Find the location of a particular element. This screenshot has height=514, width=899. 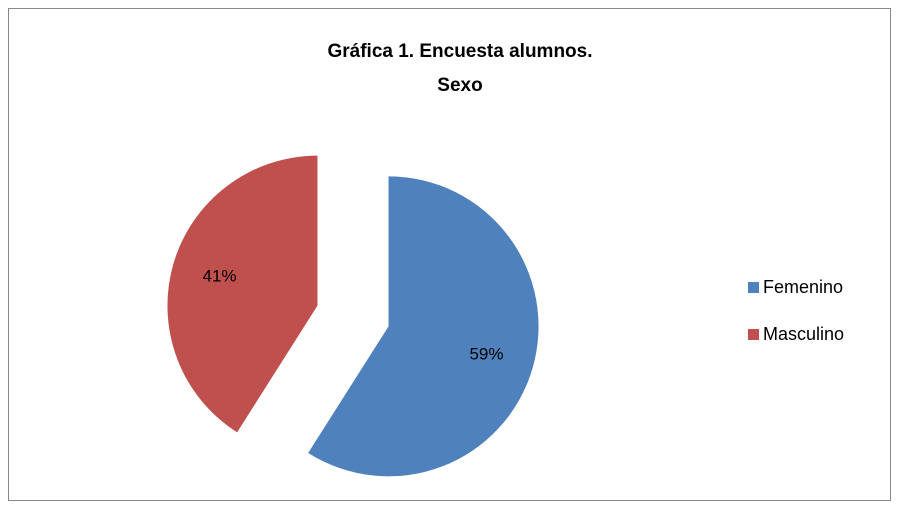

chart-title: Gráfica 1. Encuesta alumnos. is located at coordinates (459, 51).